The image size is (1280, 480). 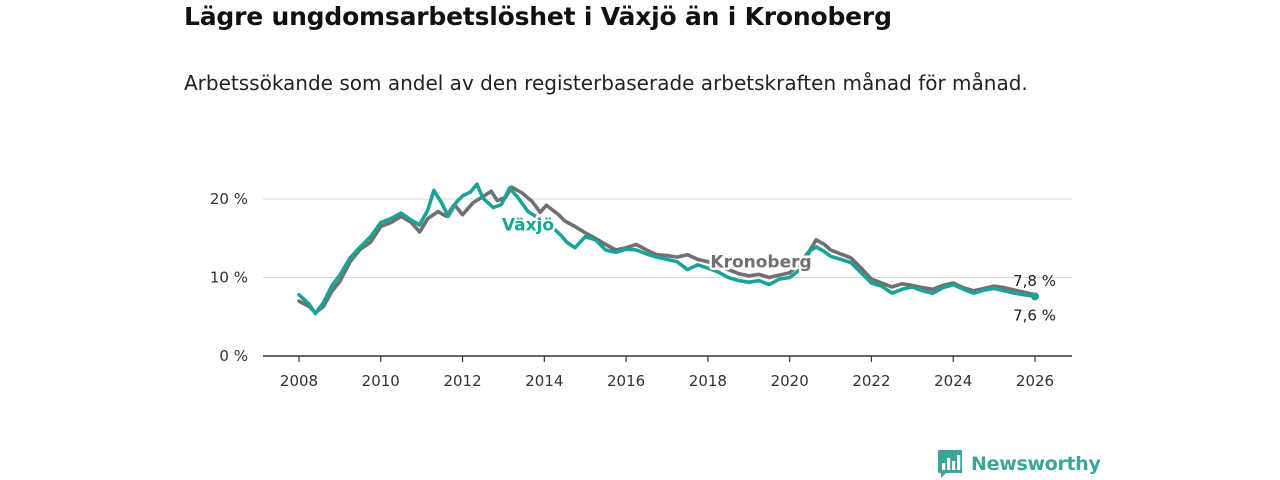 I want to click on x-tick-label-2026: 2026, so click(x=1035, y=381).